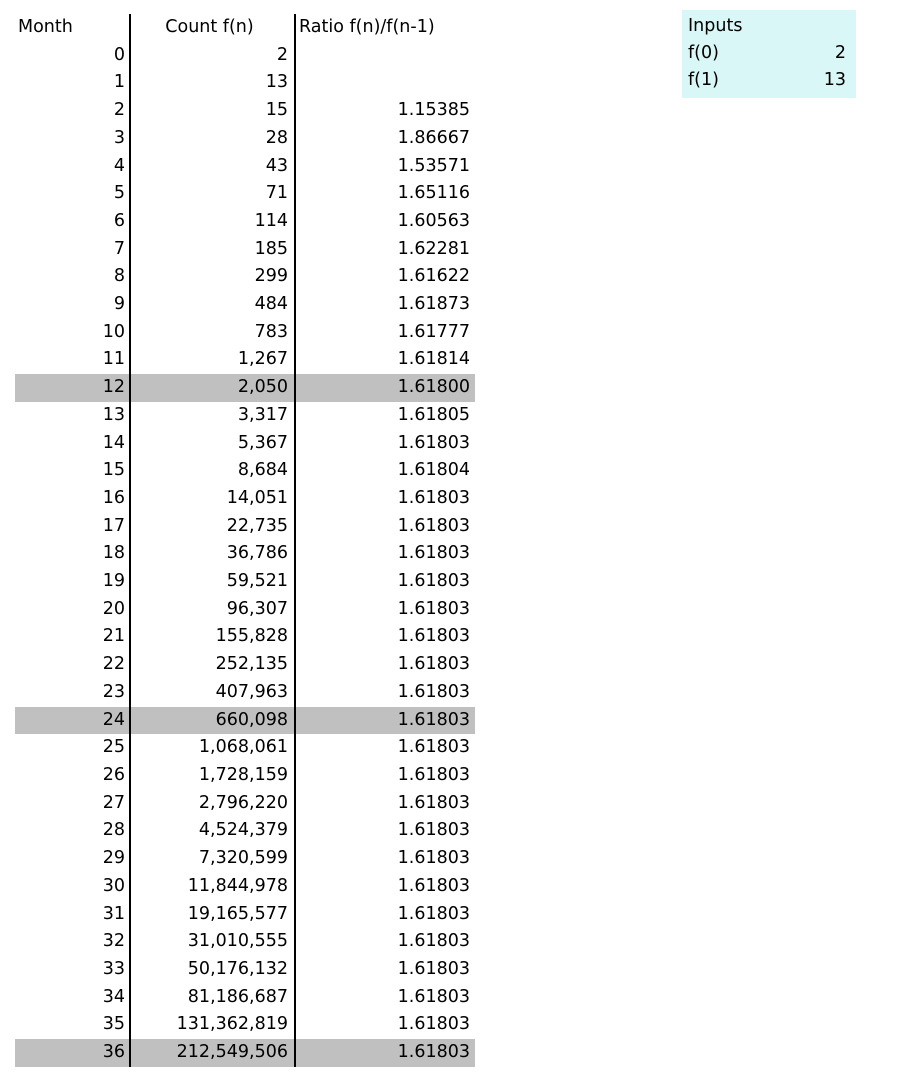  What do you see at coordinates (212, 831) in the screenshot?
I see `cell-count: 4,524,379` at bounding box center [212, 831].